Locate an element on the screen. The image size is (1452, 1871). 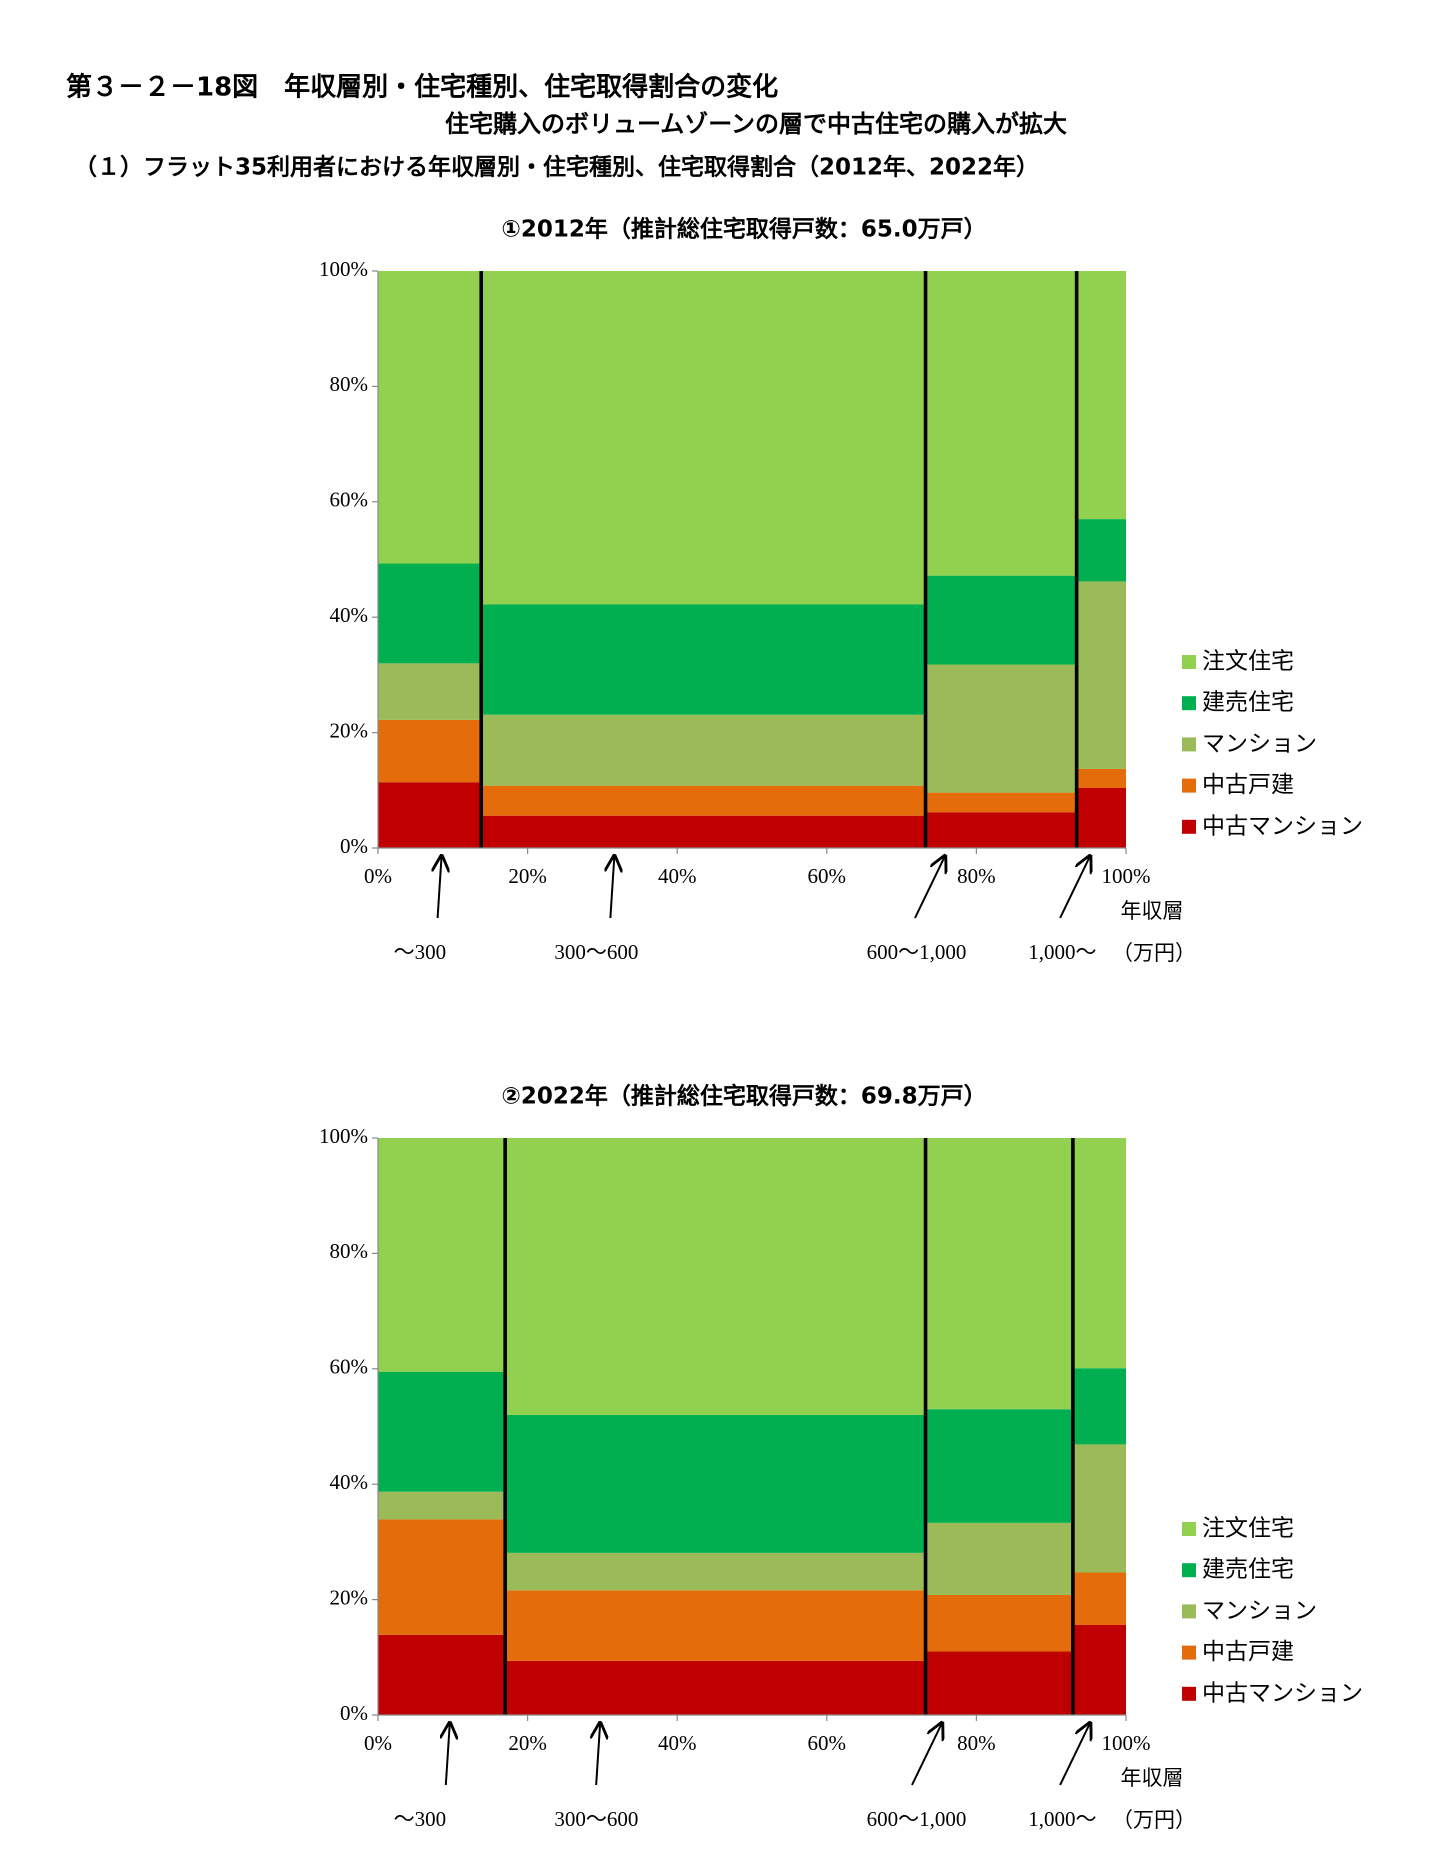
category-label: 1,000～ is located at coordinates (1062, 952).